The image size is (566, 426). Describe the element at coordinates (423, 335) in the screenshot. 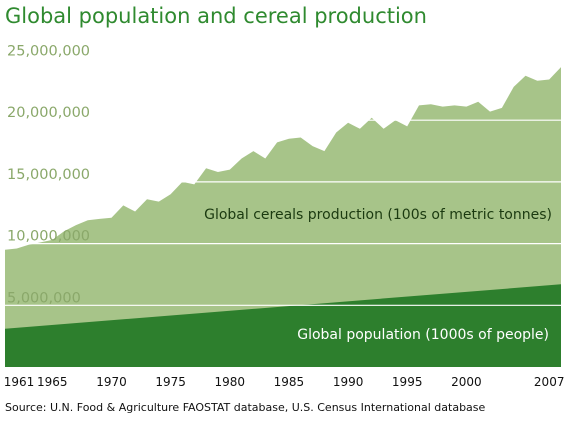

I see `series-label-population: Global population (1000s of people)` at that location.